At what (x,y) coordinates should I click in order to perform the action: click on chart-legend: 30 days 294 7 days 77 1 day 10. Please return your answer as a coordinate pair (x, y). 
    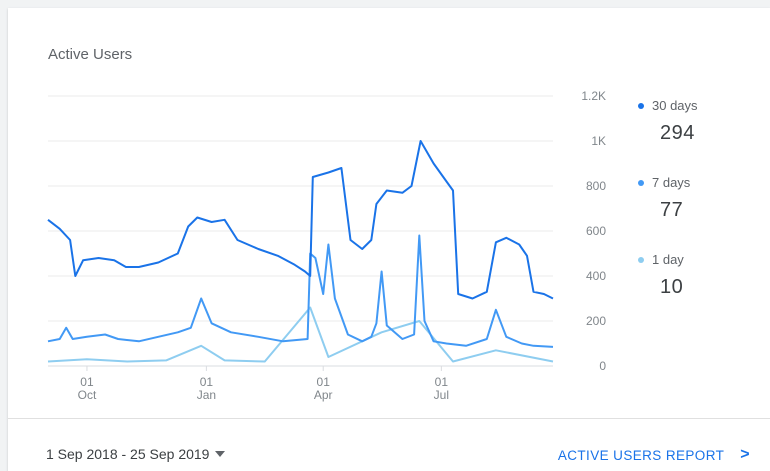
    Looking at the image, I should click on (703, 213).